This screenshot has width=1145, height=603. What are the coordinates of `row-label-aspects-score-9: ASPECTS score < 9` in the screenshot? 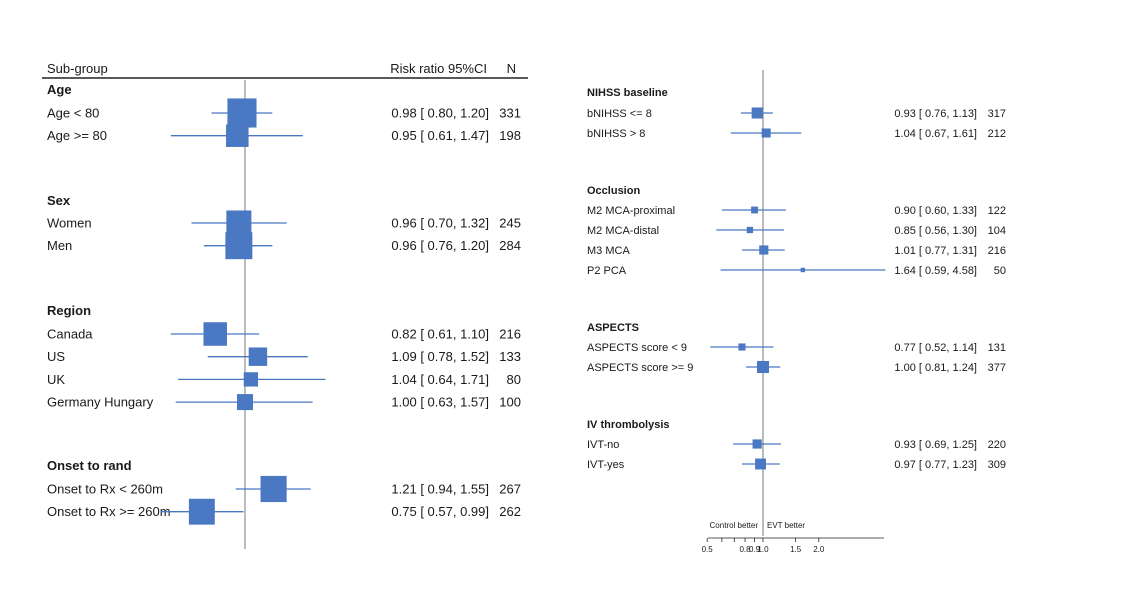 It's located at (637, 348).